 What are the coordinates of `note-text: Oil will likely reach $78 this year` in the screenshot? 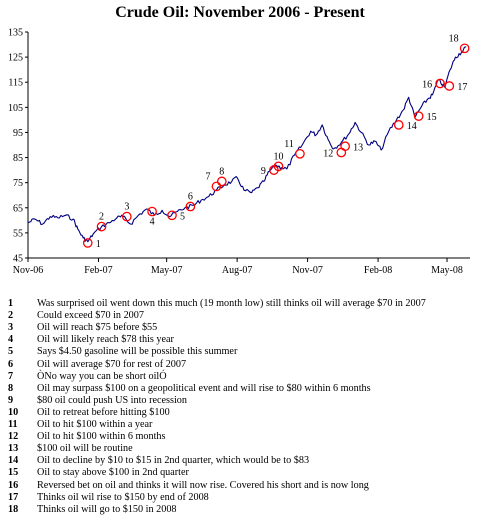 It's located at (105, 340).